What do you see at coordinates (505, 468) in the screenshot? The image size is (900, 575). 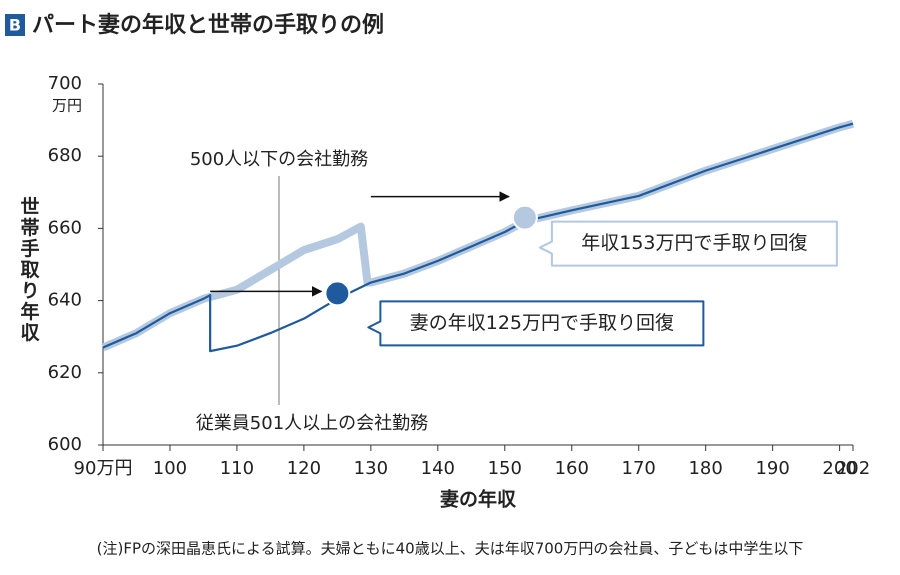 I see `x-tick-label: 150` at bounding box center [505, 468].